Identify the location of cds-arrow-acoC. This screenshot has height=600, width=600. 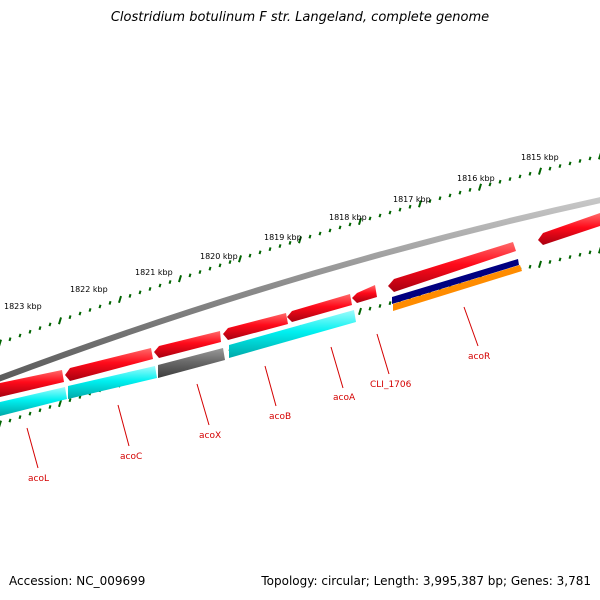
(109, 364).